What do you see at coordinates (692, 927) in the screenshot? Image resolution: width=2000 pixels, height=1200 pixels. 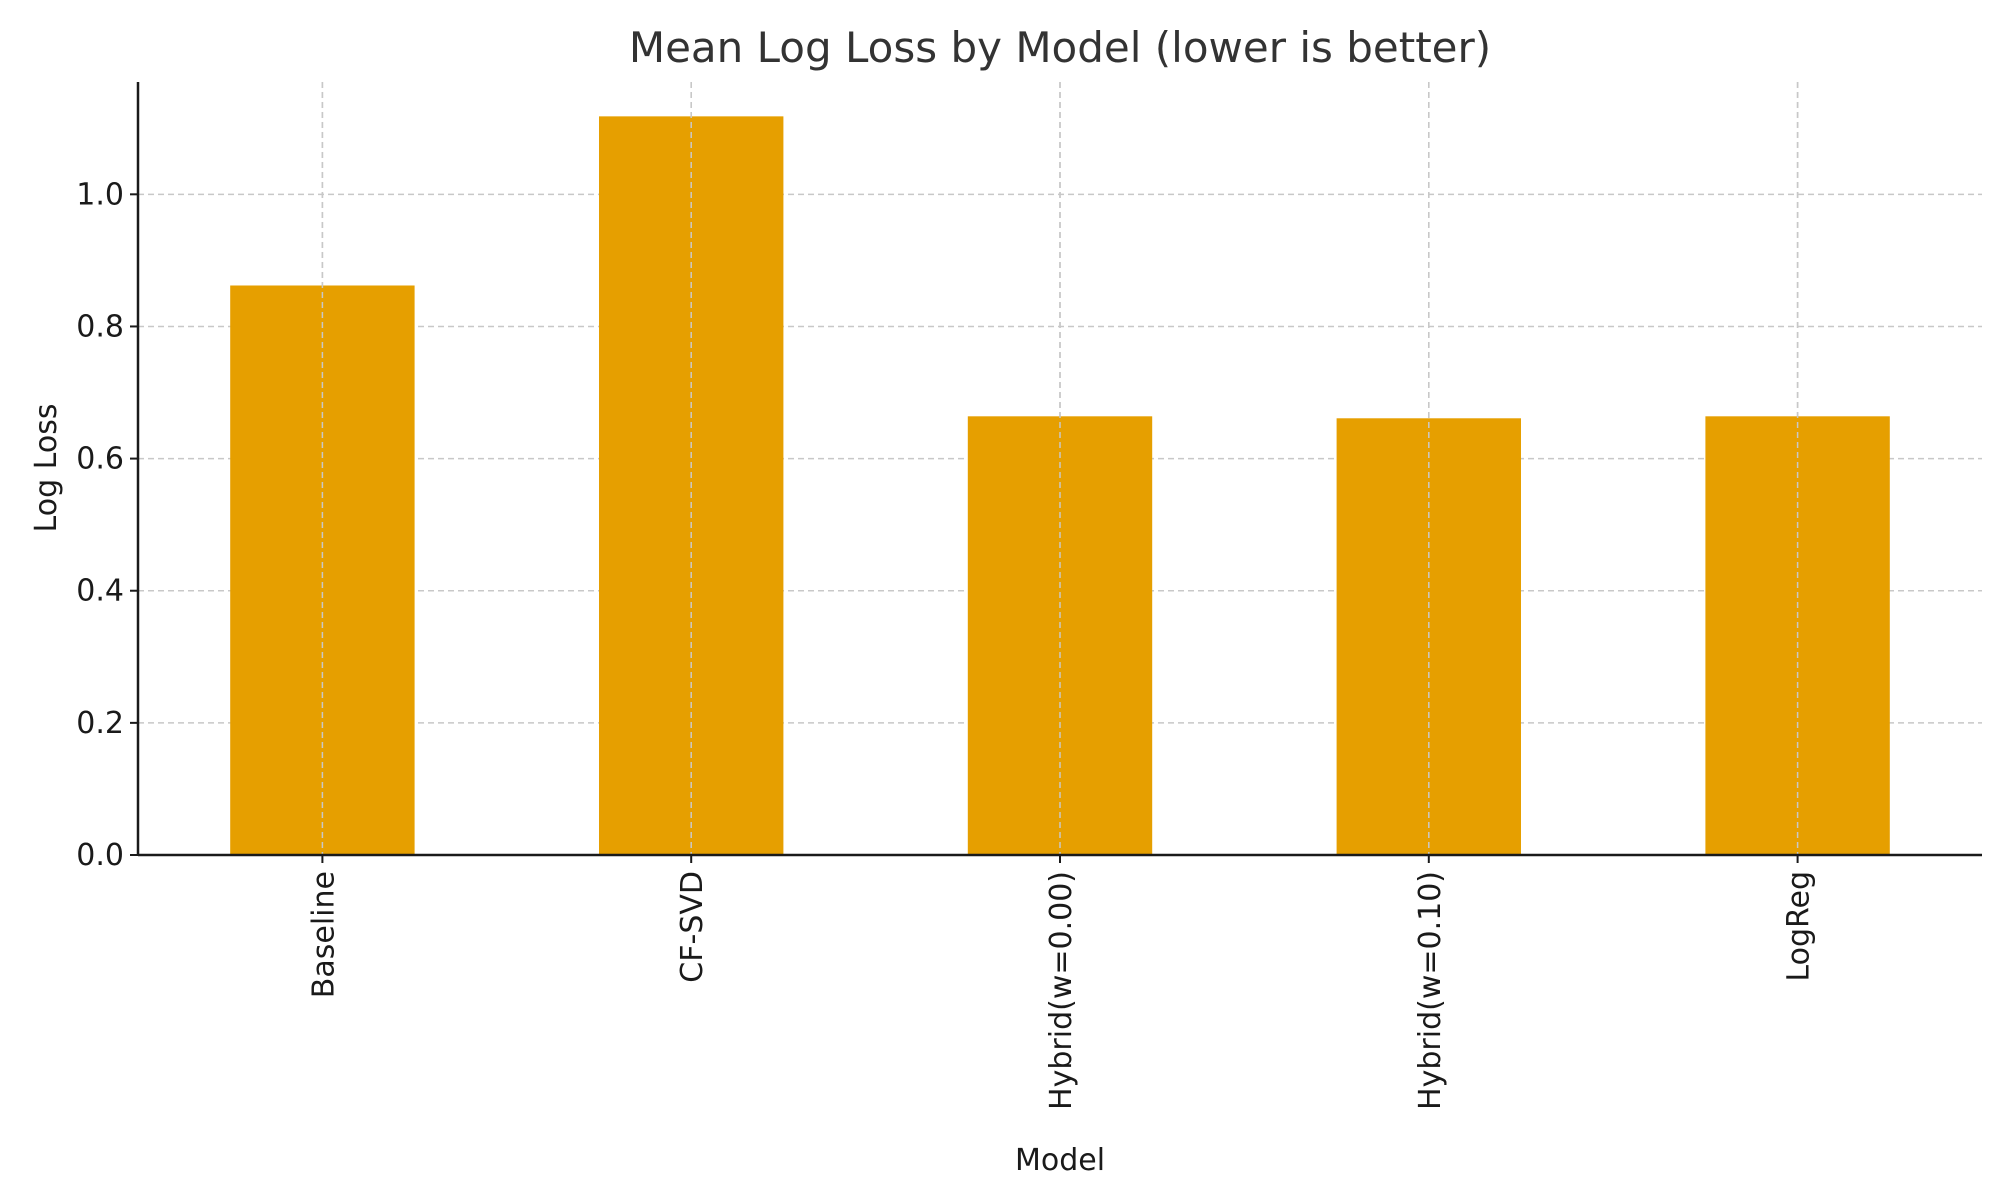 I see `x-tick-label: CF-SVD` at bounding box center [692, 927].